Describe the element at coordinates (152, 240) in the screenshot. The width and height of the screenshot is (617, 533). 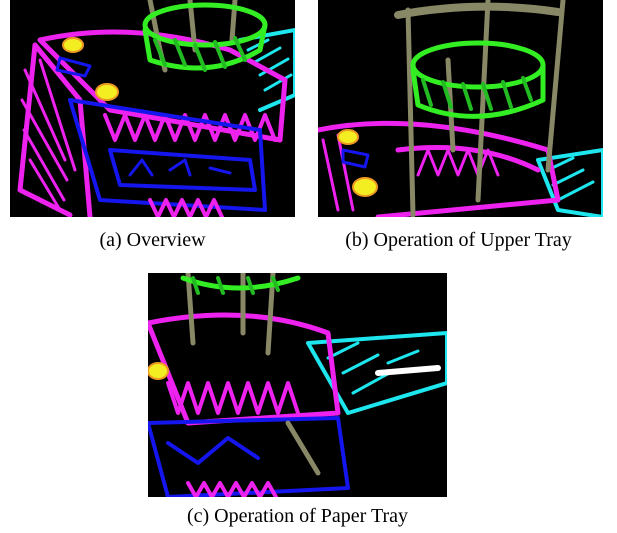
I see `caption: (a) Overview` at that location.